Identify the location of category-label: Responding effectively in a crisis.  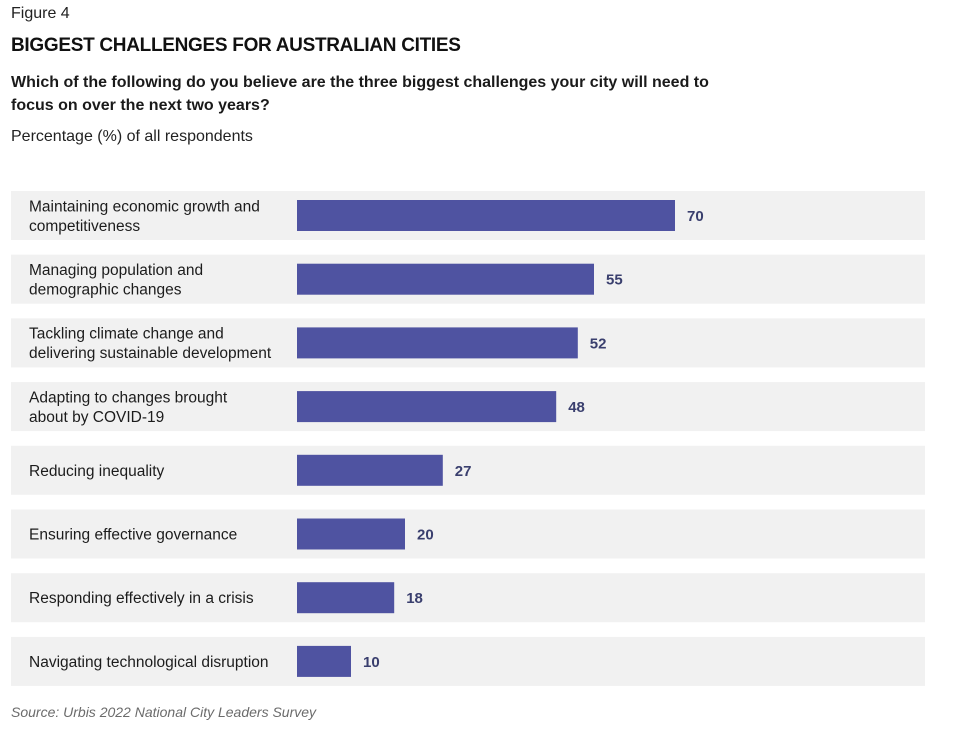
(141, 598).